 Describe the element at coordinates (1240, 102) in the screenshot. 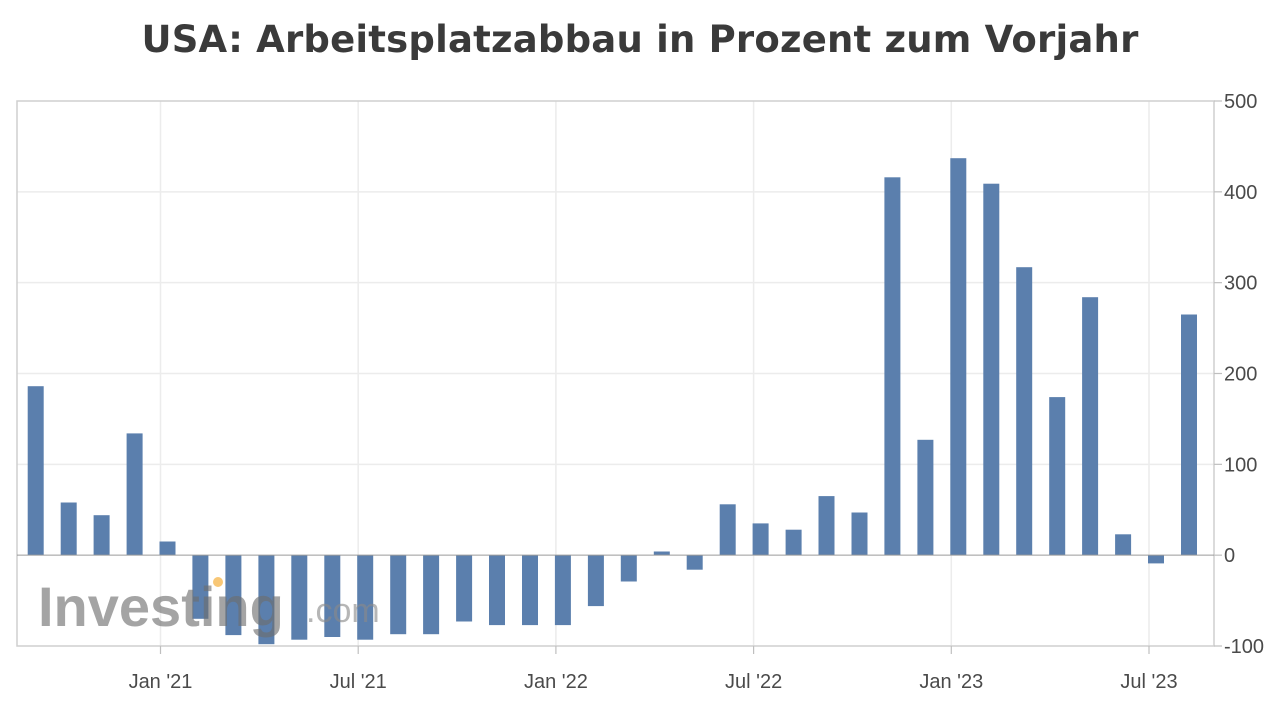

I see `y-tick-label: 500` at that location.